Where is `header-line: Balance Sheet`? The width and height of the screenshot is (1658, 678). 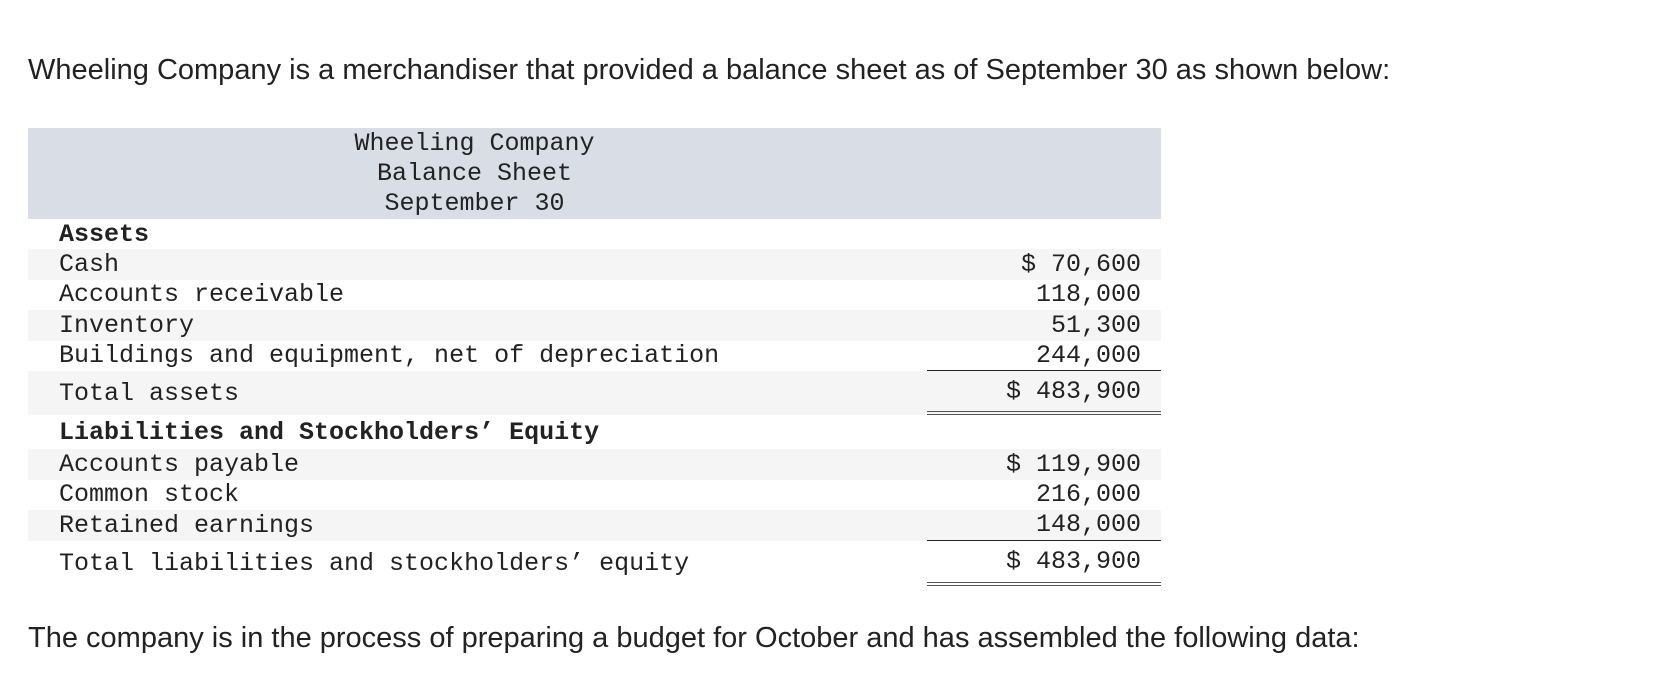
header-line: Balance Sheet is located at coordinates (474, 173).